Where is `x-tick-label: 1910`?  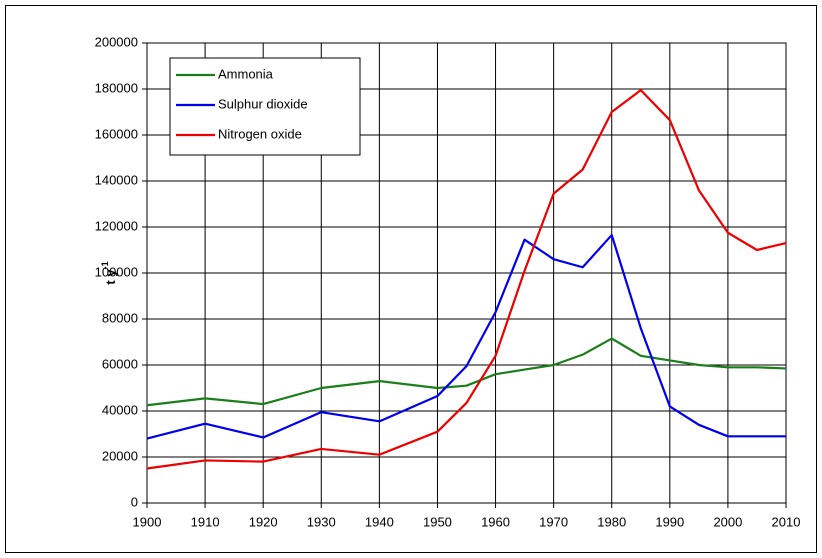 x-tick-label: 1910 is located at coordinates (205, 521).